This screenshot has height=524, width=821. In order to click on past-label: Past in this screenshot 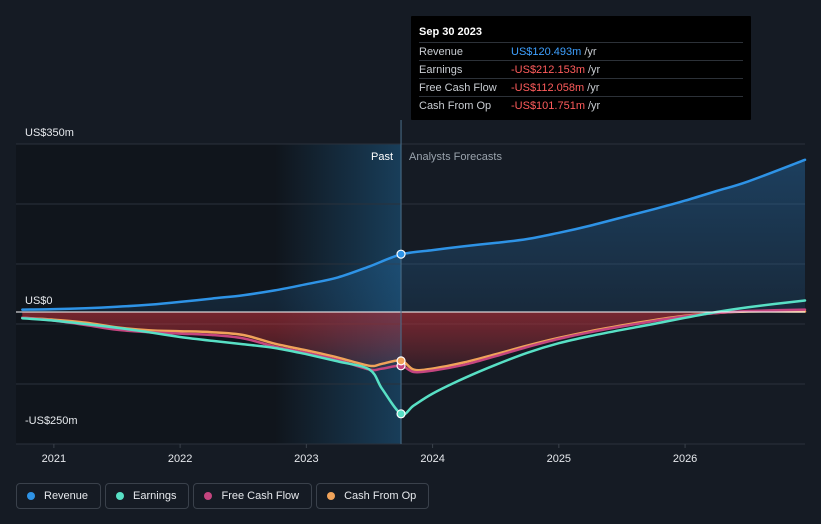, I will do `click(382, 157)`.